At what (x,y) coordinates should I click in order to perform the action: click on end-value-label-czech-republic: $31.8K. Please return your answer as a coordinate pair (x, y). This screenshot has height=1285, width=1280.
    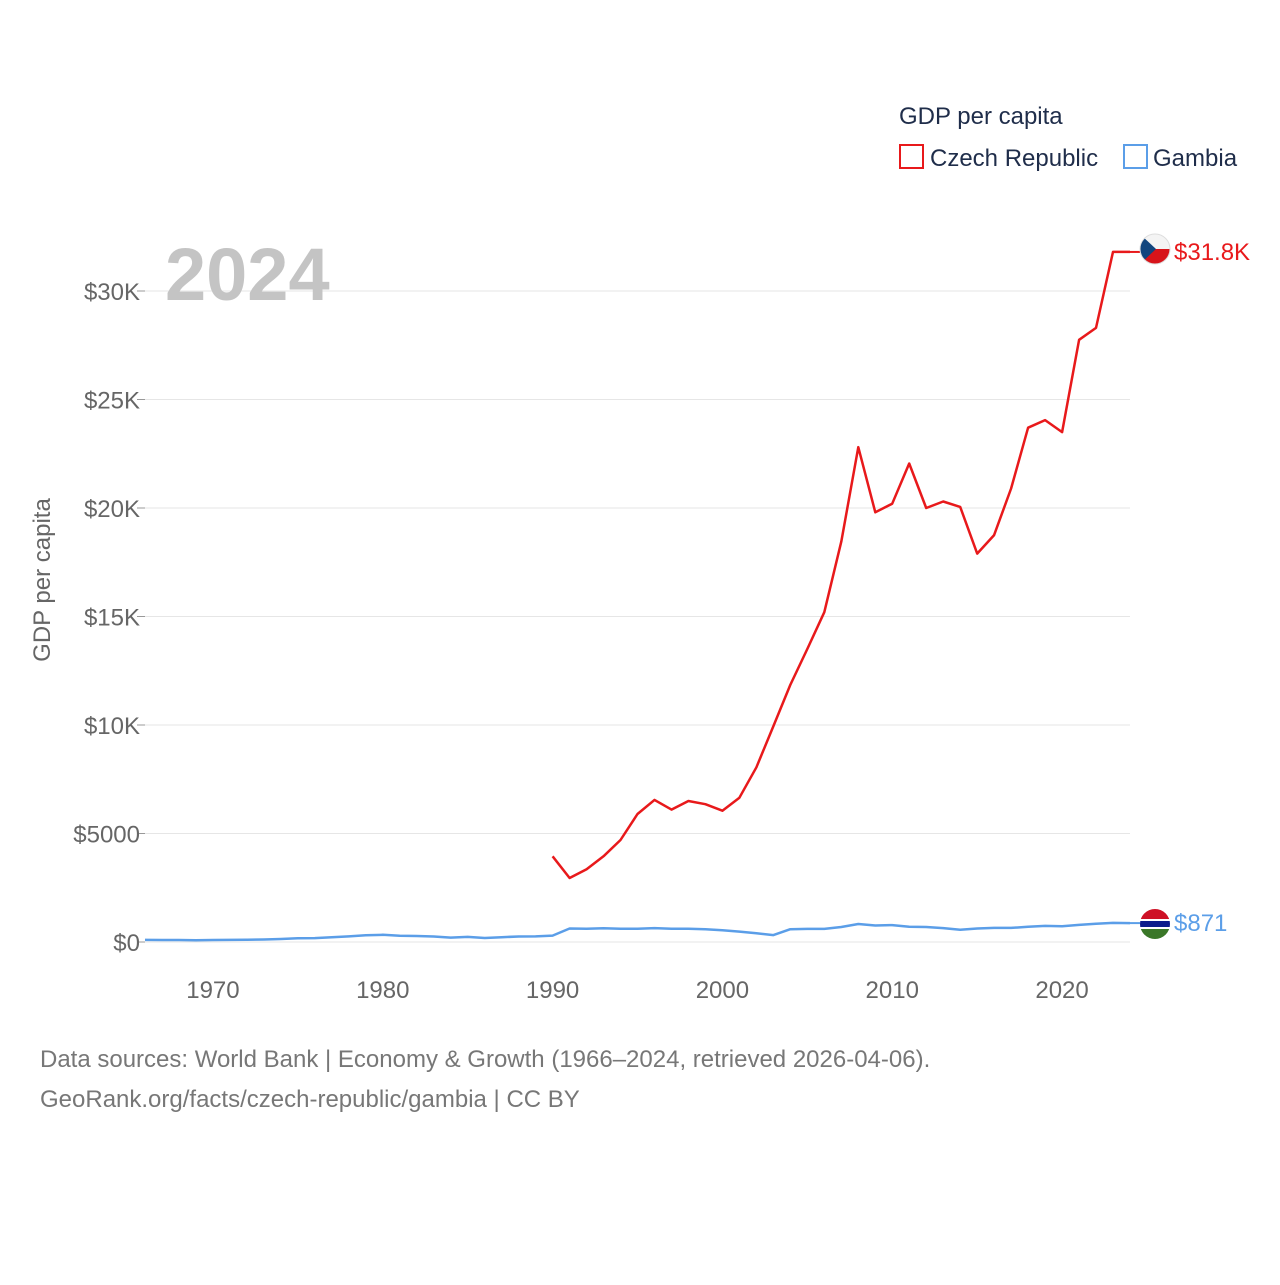
    Looking at the image, I should click on (1212, 252).